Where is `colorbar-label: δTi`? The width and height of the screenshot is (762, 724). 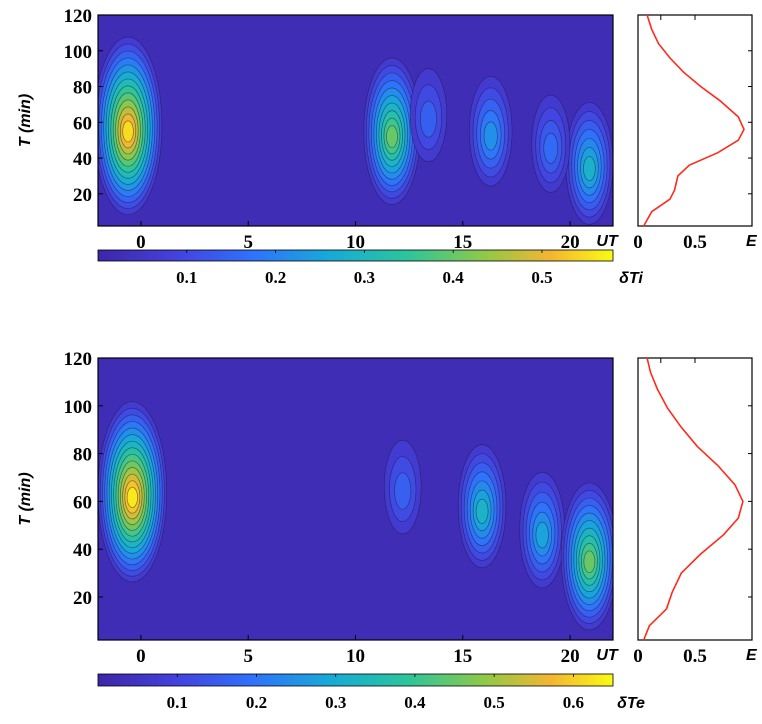
colorbar-label: δTi is located at coordinates (631, 278).